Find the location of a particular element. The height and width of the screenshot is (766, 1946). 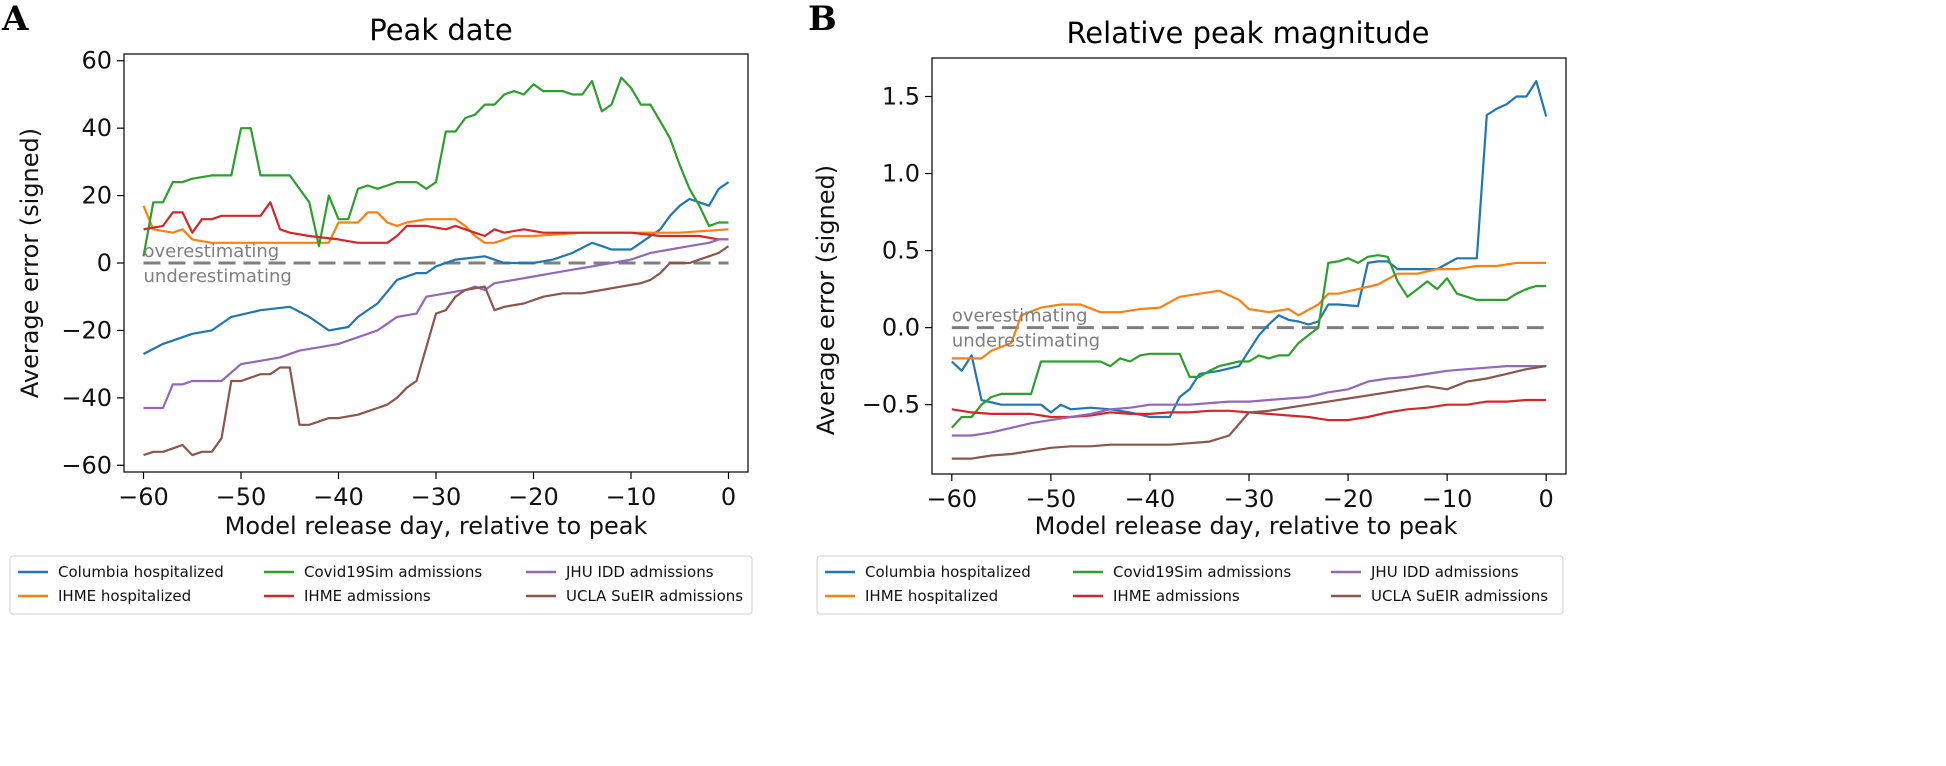

overestimating-label-b: overestimating is located at coordinates (1020, 316).